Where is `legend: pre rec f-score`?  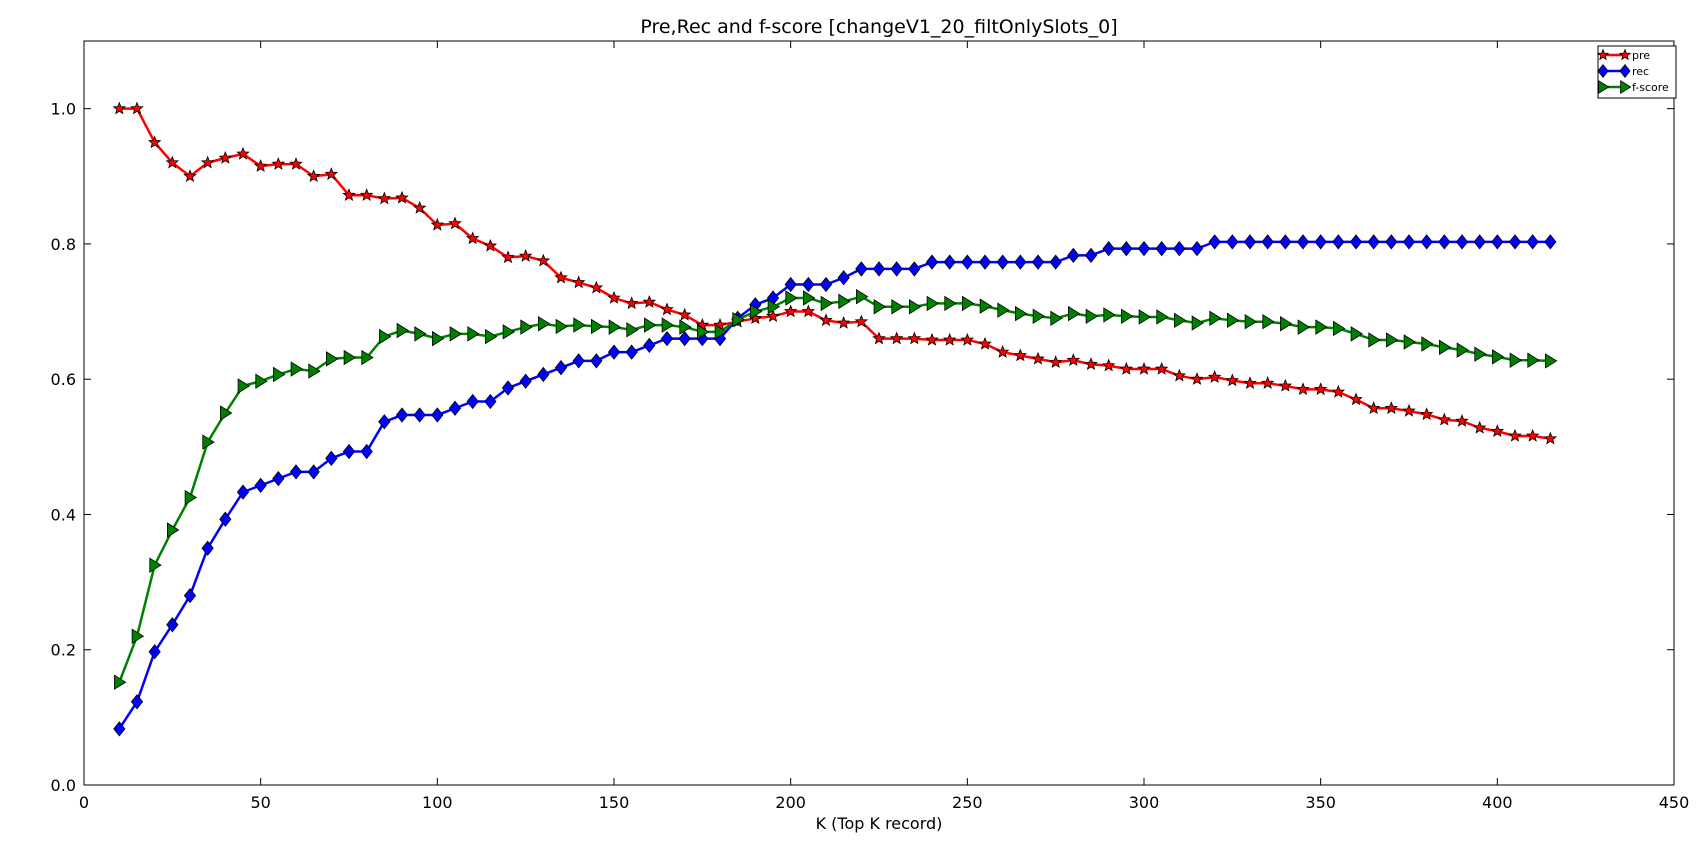
legend: pre rec f-score is located at coordinates (1636, 72).